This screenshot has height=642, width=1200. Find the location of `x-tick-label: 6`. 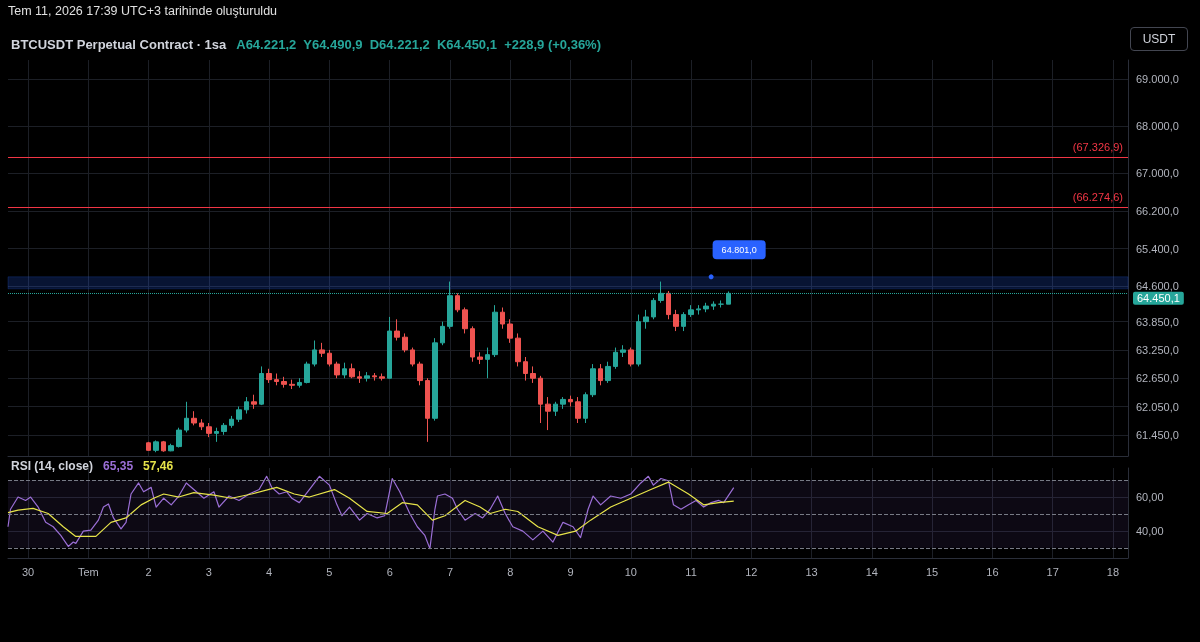

x-tick-label: 6 is located at coordinates (389, 571).